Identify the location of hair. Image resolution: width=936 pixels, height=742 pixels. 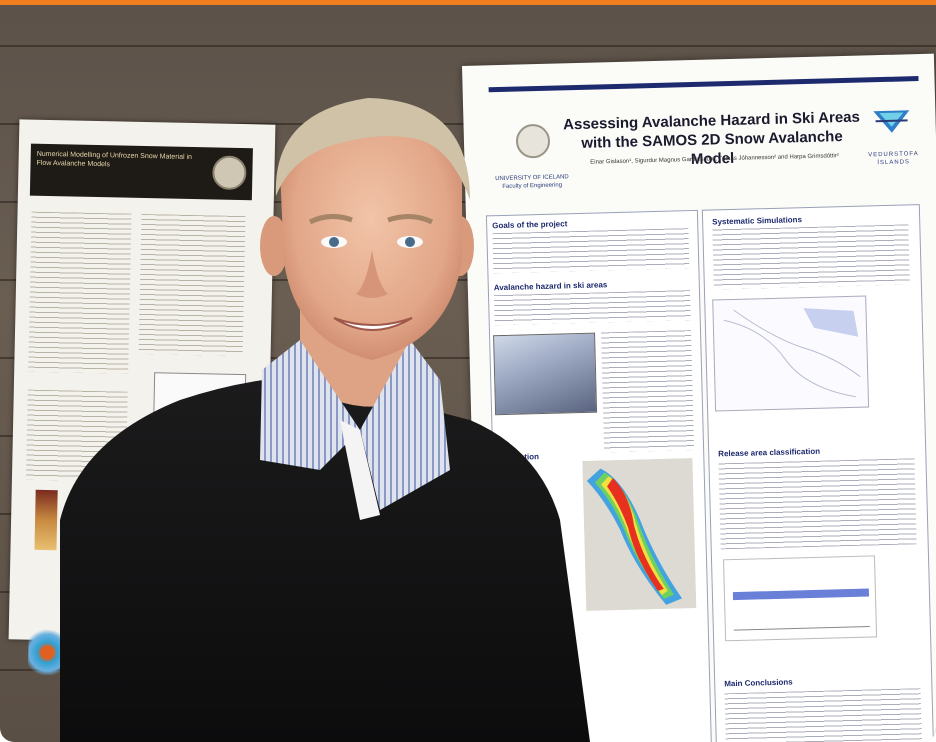
(372, 149).